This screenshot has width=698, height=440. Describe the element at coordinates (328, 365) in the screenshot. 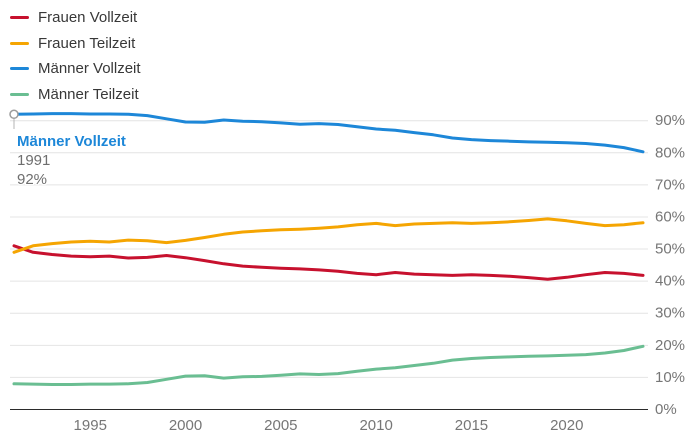

I see `series-line-maenner-teilzeit` at that location.